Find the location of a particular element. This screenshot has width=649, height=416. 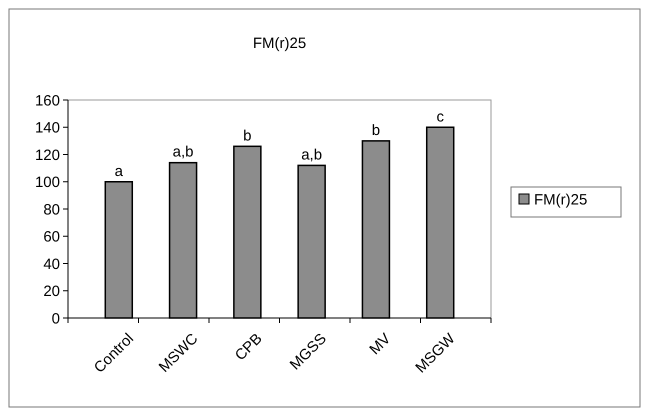

y-tick-label: 40 is located at coordinates (51, 264).